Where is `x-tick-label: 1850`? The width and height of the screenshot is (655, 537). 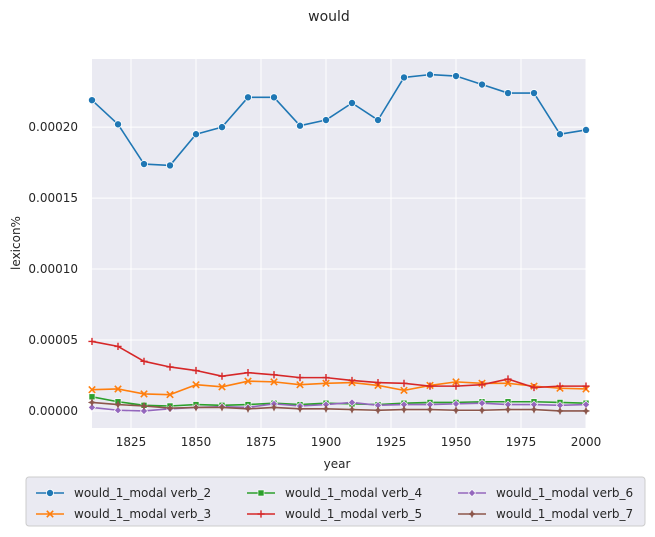
x-tick-label: 1850 is located at coordinates (196, 442).